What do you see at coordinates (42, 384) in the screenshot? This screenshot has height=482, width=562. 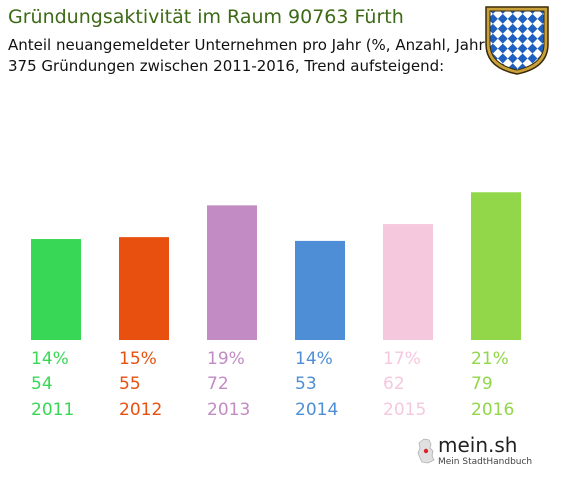 I see `count-label-2011: 54` at bounding box center [42, 384].